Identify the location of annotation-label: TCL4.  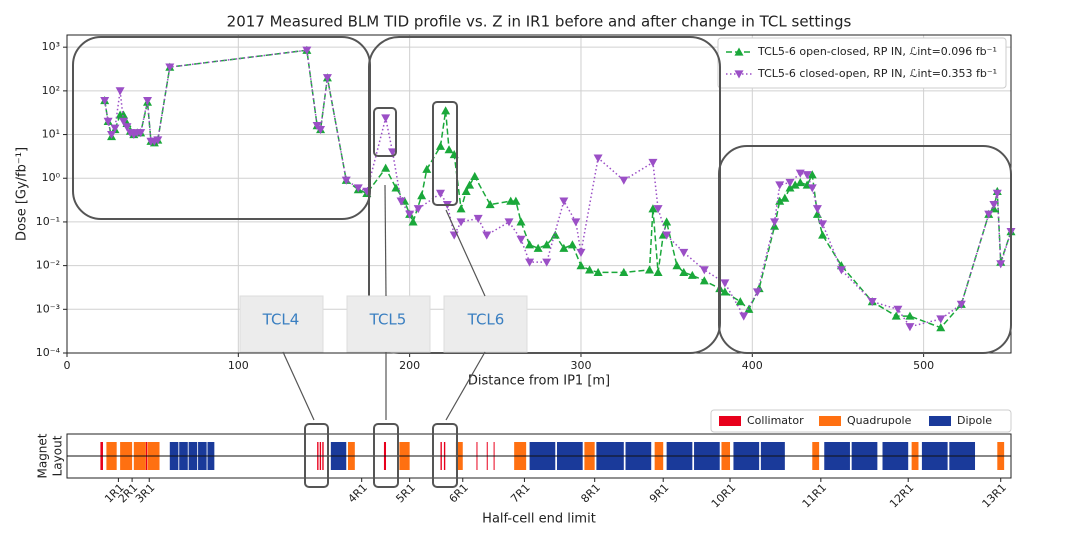
(281, 320).